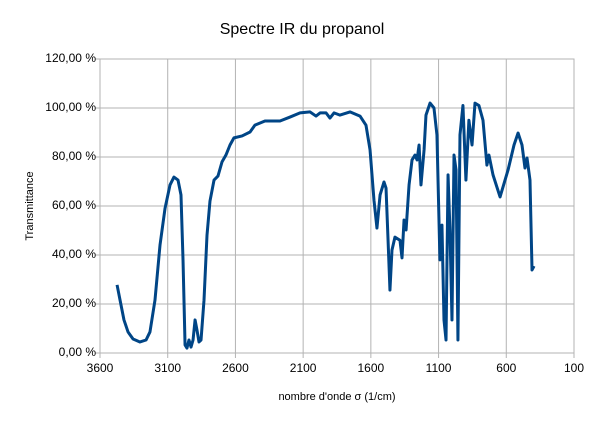 The height and width of the screenshot is (423, 604). What do you see at coordinates (74, 205) in the screenshot?
I see `y-tick-label: 60,00 %` at bounding box center [74, 205].